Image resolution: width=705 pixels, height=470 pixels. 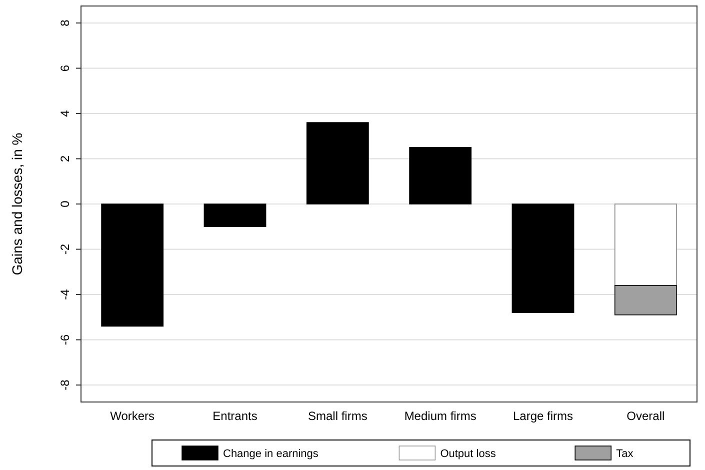 I want to click on x-tick-label: Medium firms, so click(x=440, y=416).